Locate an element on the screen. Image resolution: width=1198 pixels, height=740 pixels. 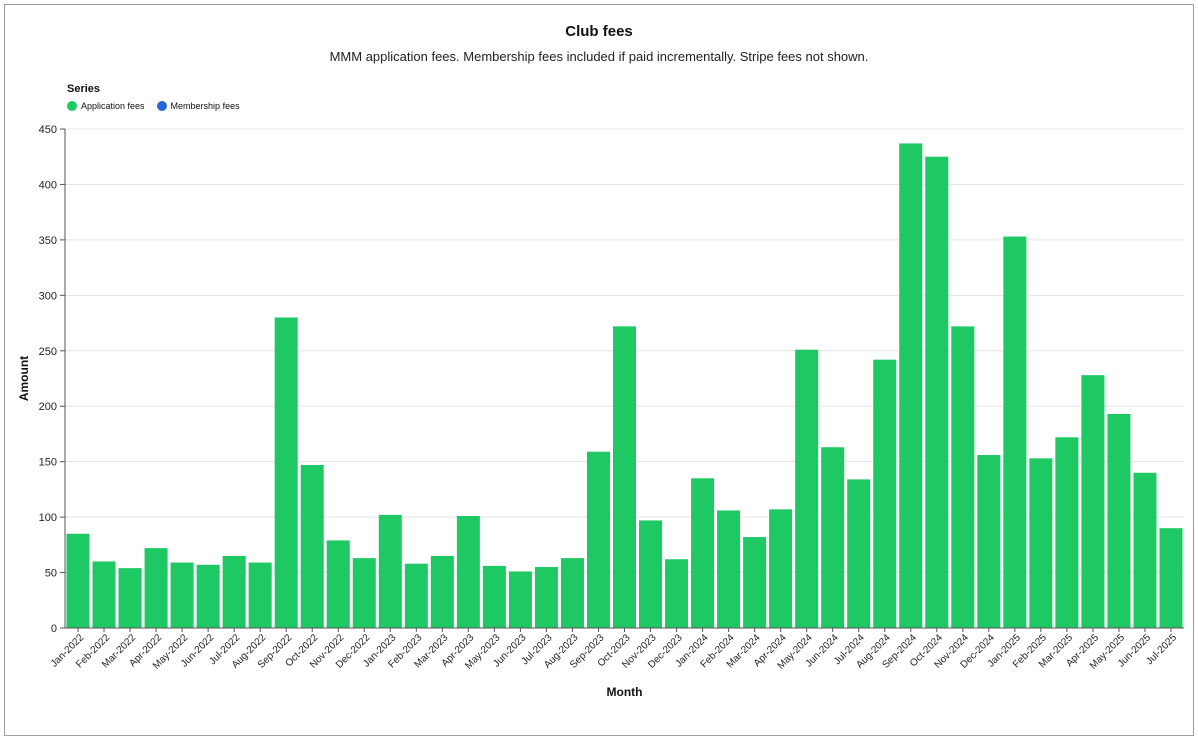
y-tick-label: 450 is located at coordinates (48, 130).